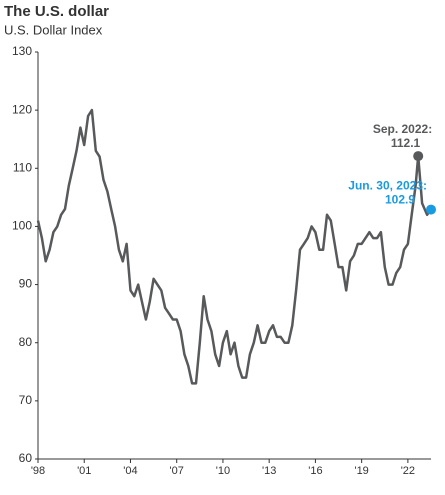  Describe the element at coordinates (26, 284) in the screenshot. I see `y-tick-label: 90` at that location.